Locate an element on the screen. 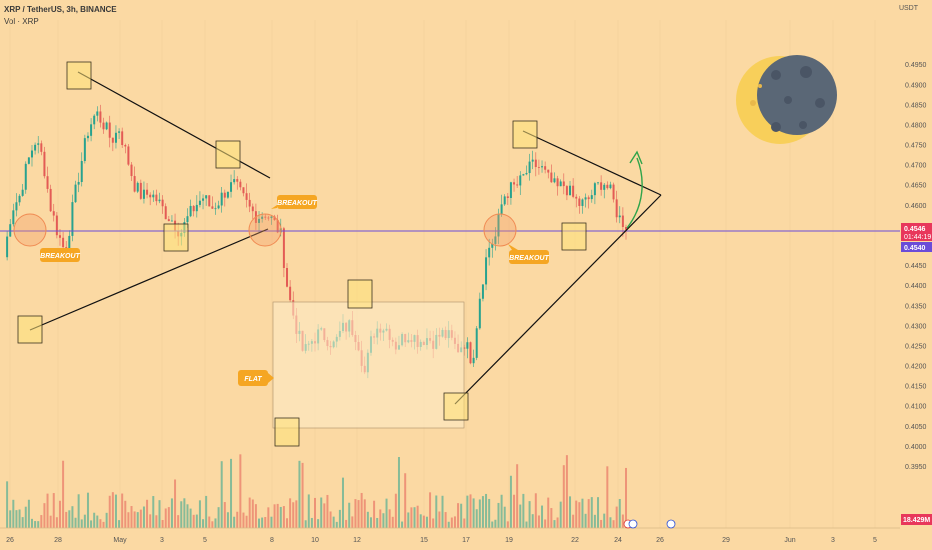 This screenshot has height=550, width=932. flag-event-icon is located at coordinates (671, 524).